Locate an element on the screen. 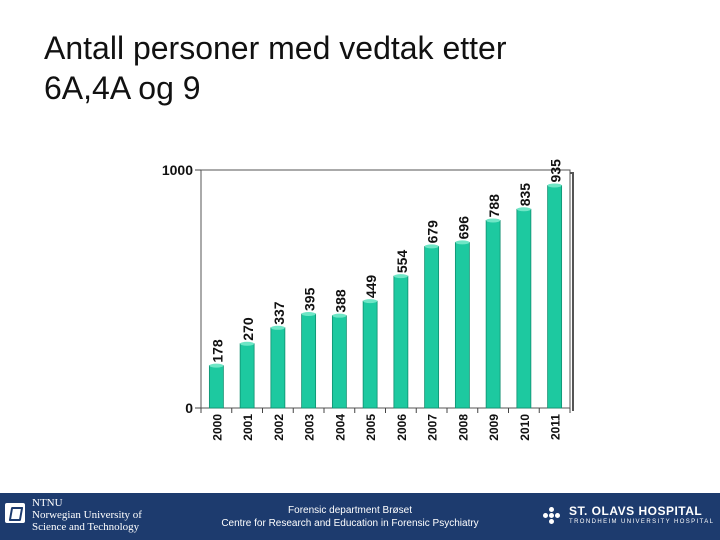 The height and width of the screenshot is (540, 720). x-tick-label: 2001 is located at coordinates (248, 427).